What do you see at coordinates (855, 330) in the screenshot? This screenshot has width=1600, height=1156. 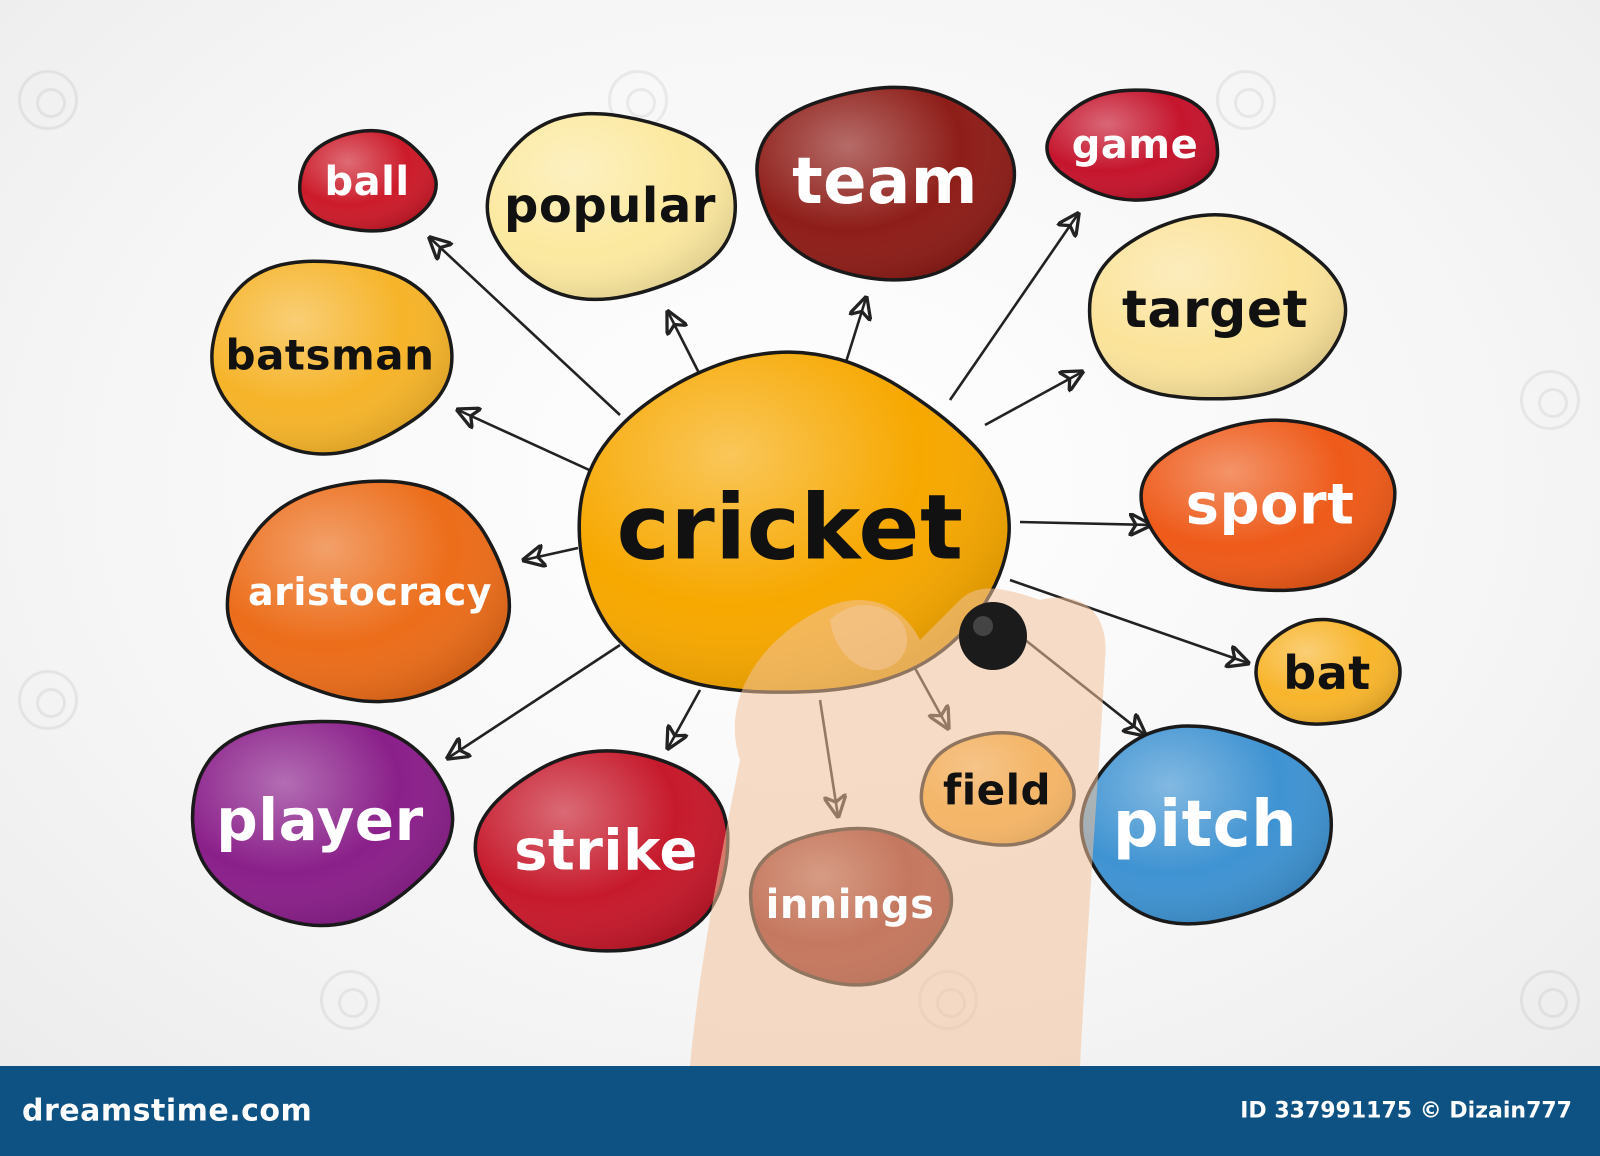 I see `arrow-to-team` at bounding box center [855, 330].